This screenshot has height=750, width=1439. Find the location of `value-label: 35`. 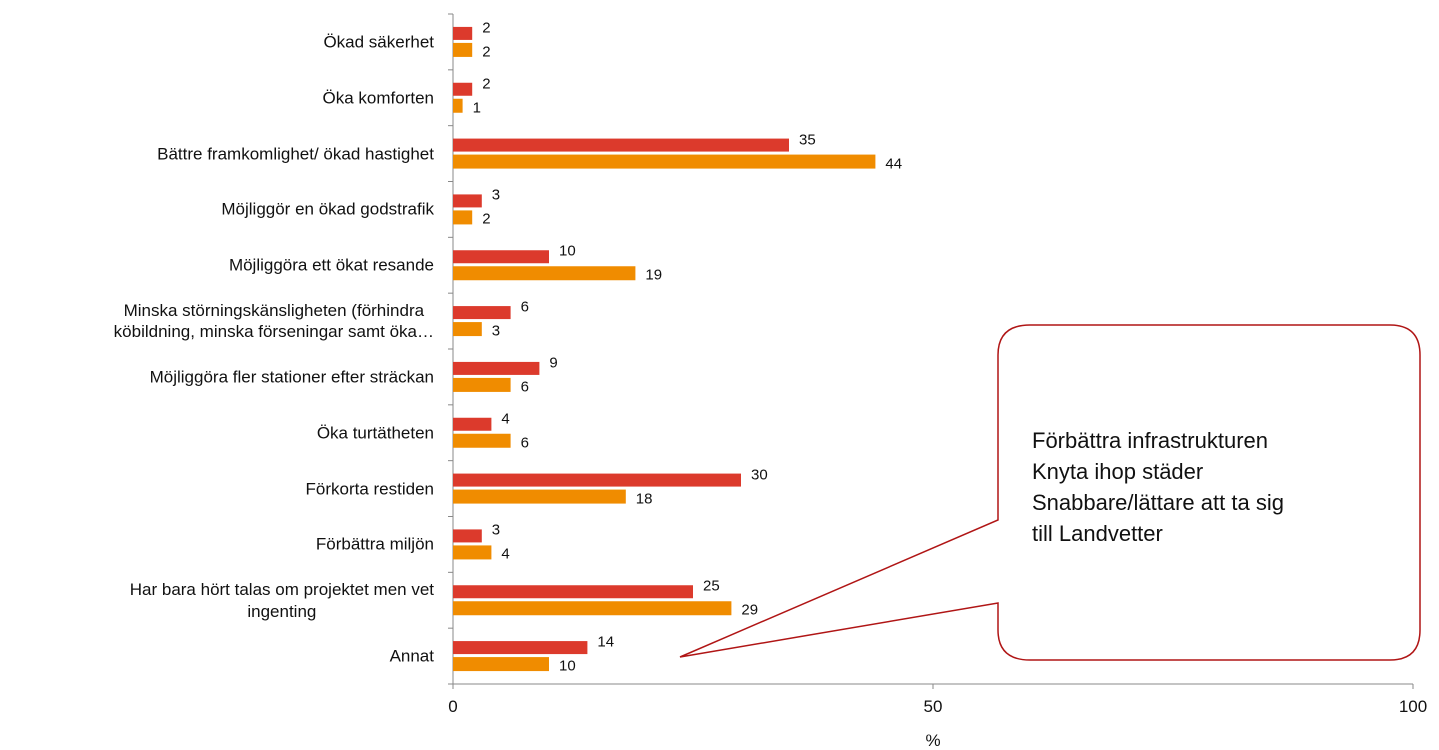

value-label: 35 is located at coordinates (807, 140).